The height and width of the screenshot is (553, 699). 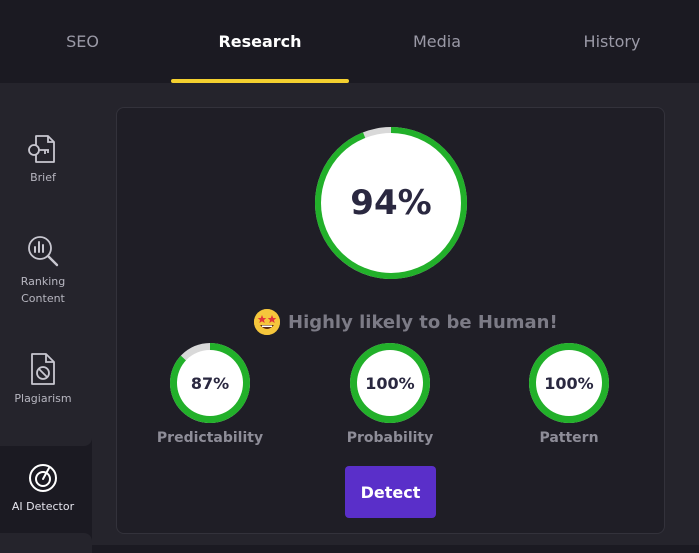 I want to click on probability-score: 100%, so click(x=390, y=383).